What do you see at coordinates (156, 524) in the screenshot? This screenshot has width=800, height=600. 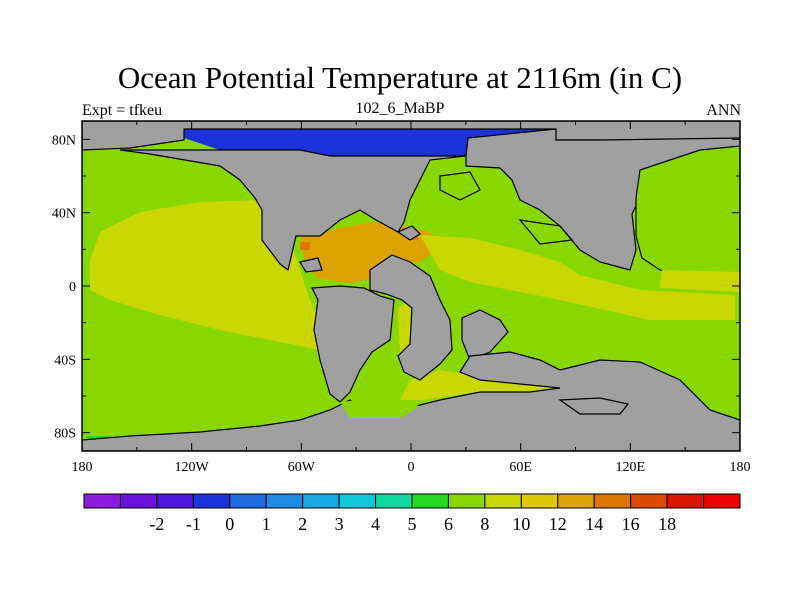 I see `colorbar-label: -2` at bounding box center [156, 524].